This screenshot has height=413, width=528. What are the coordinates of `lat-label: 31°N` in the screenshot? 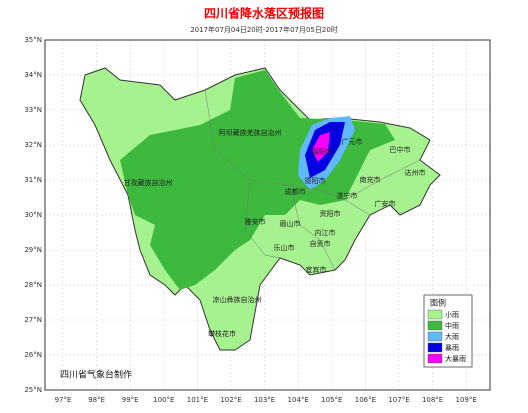 It's located at (33, 180).